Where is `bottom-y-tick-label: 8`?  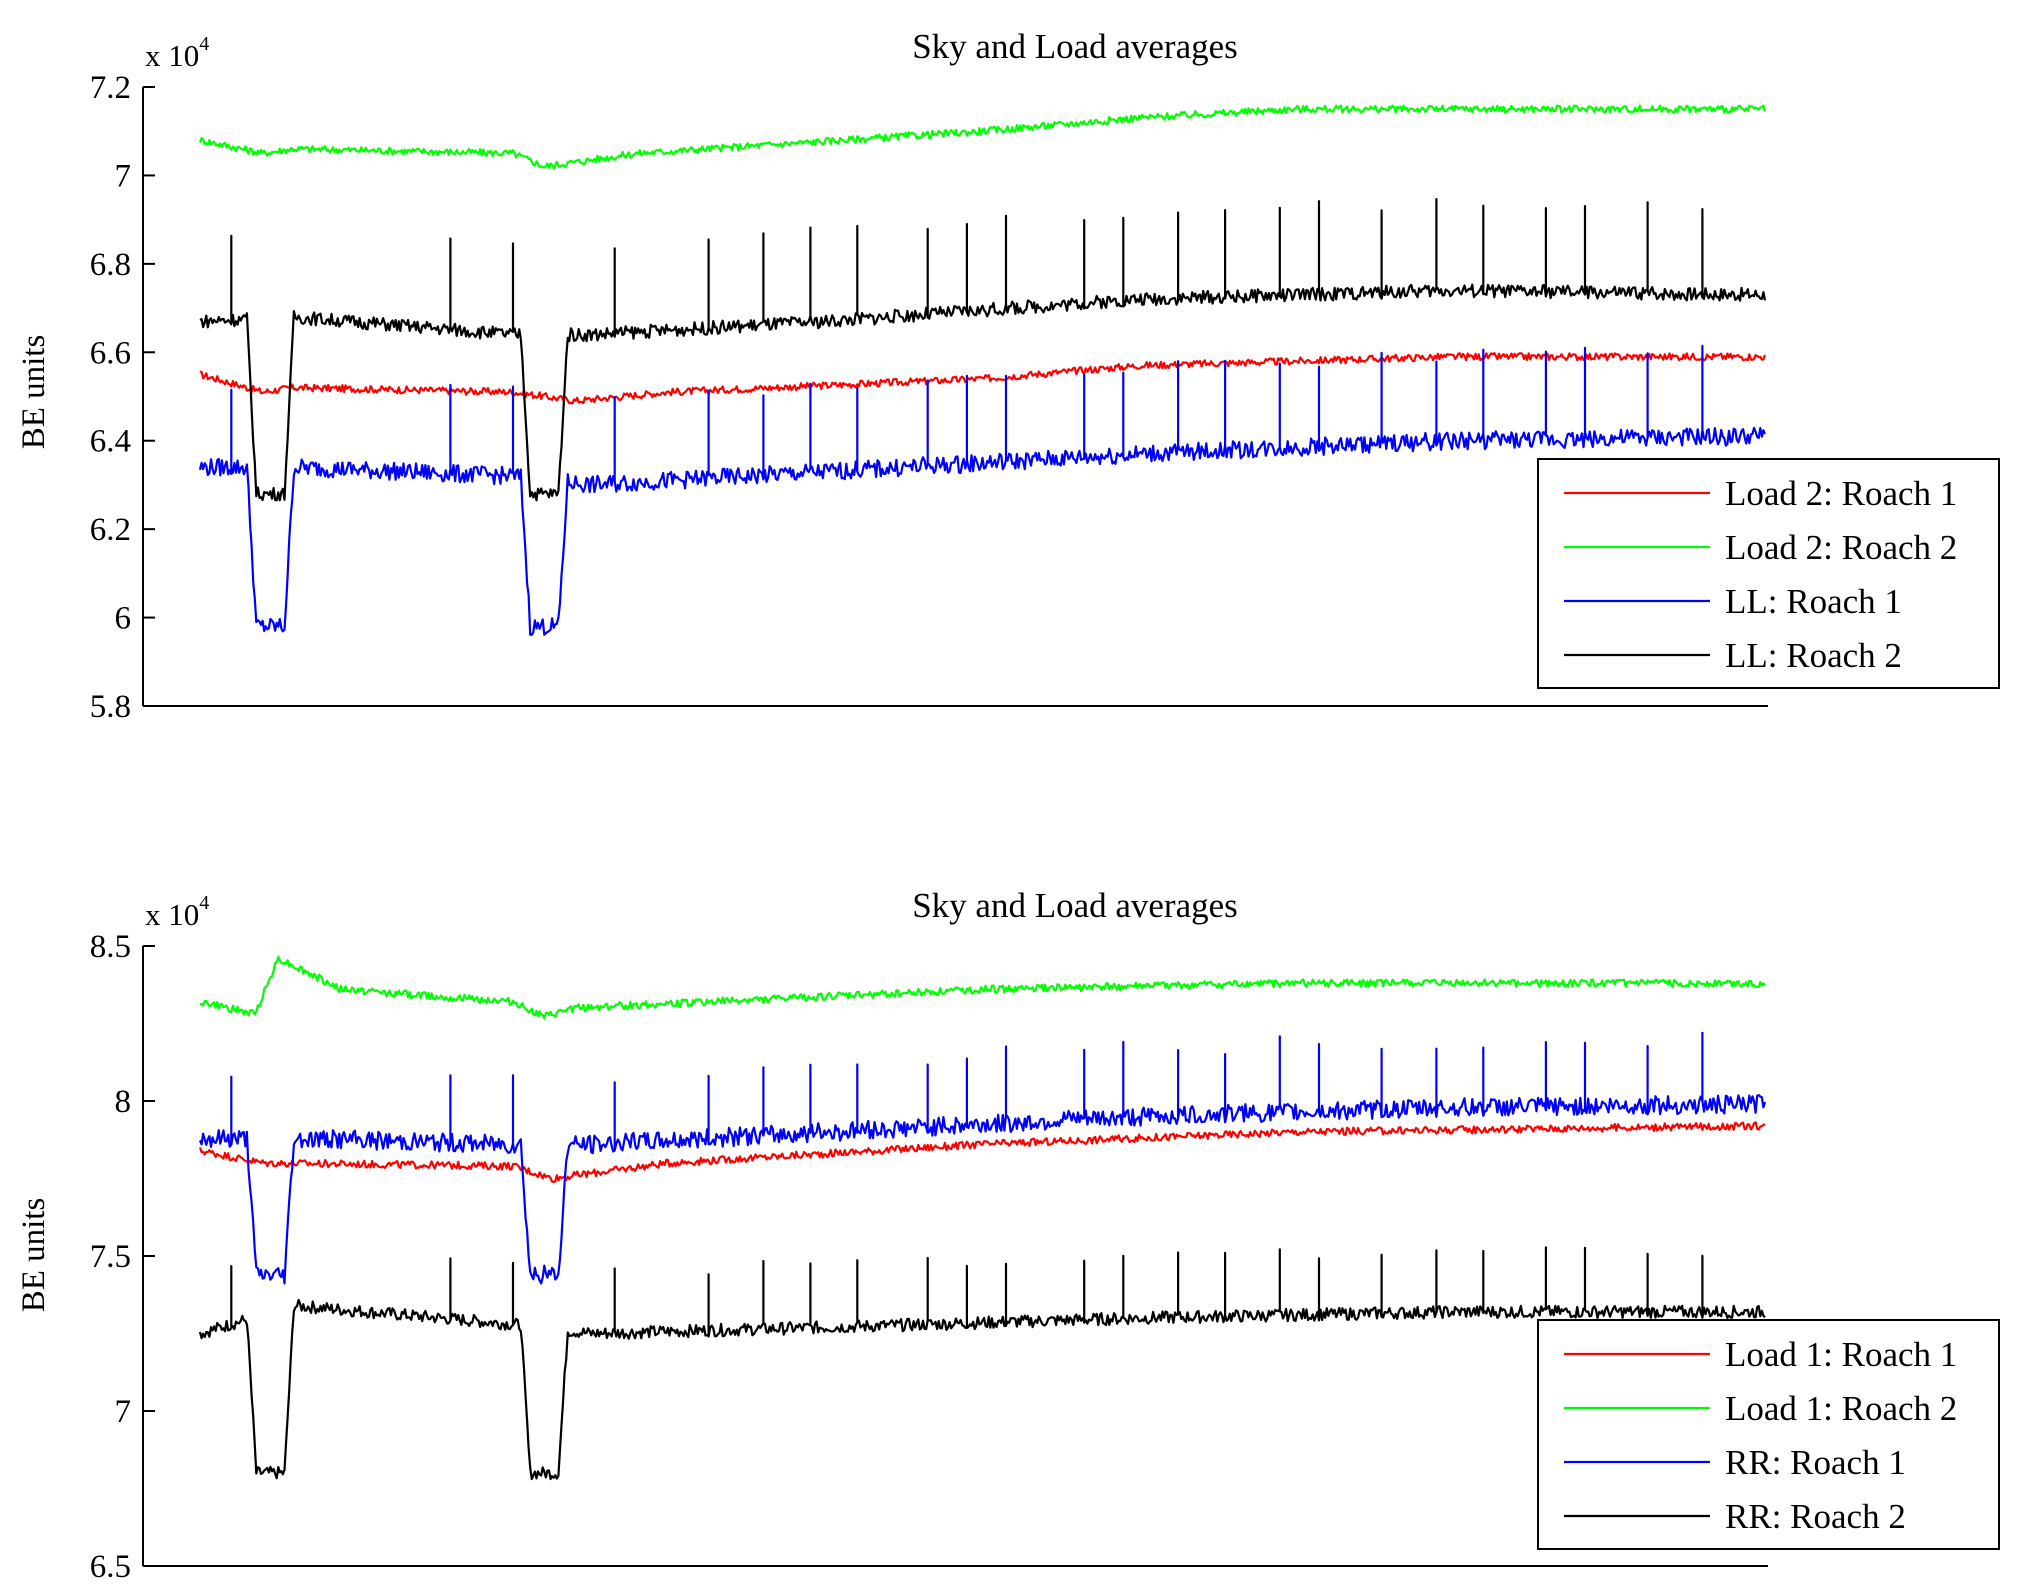
bottom-y-tick-label: 8 is located at coordinates (123, 1102).